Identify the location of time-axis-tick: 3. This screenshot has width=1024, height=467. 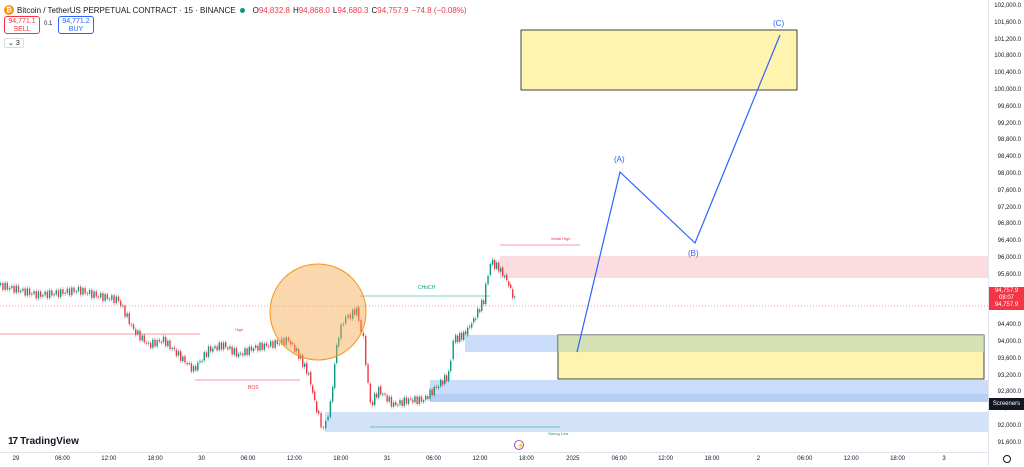
(944, 459).